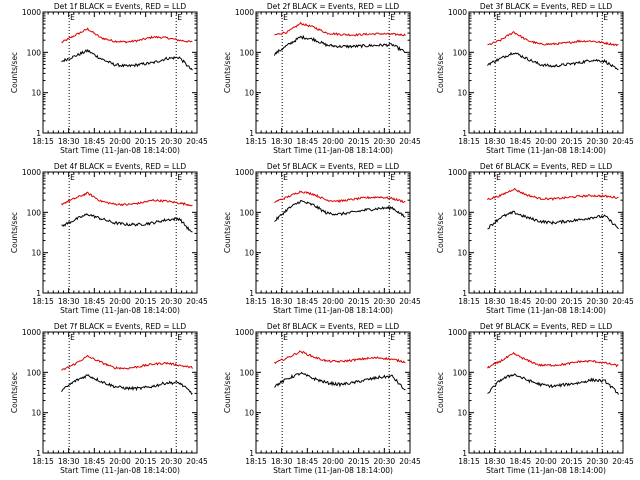 The image size is (640, 480). What do you see at coordinates (120, 6) in the screenshot?
I see `panel-title: Det 1f BLACK = Events, RED = LLD` at bounding box center [120, 6].